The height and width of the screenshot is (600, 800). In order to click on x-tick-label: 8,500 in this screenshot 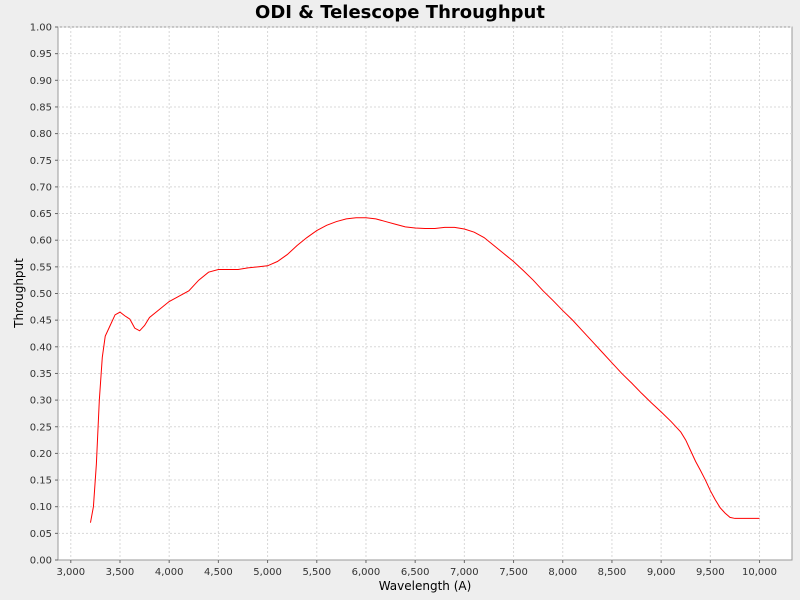, I will do `click(612, 572)`.